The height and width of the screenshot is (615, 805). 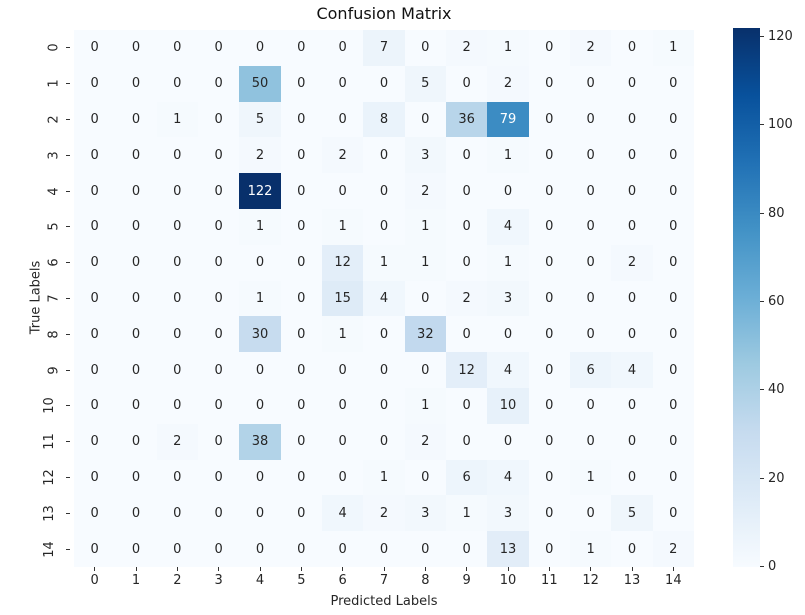 What do you see at coordinates (55, 513) in the screenshot?
I see `y-tick: 13` at bounding box center [55, 513].